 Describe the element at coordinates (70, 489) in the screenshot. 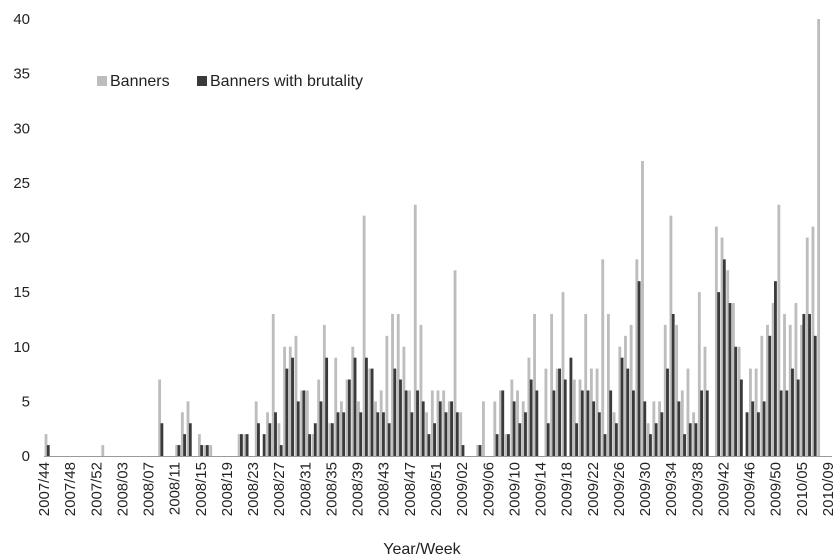

I see `x-tick-label: 2007/48` at that location.